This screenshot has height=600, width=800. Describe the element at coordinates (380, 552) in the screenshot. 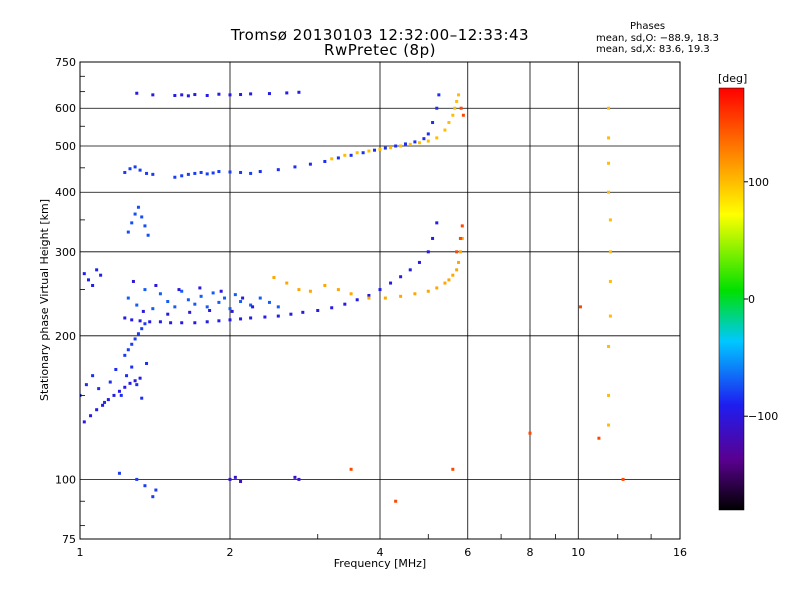

I see `x-tick-label: 4` at that location.